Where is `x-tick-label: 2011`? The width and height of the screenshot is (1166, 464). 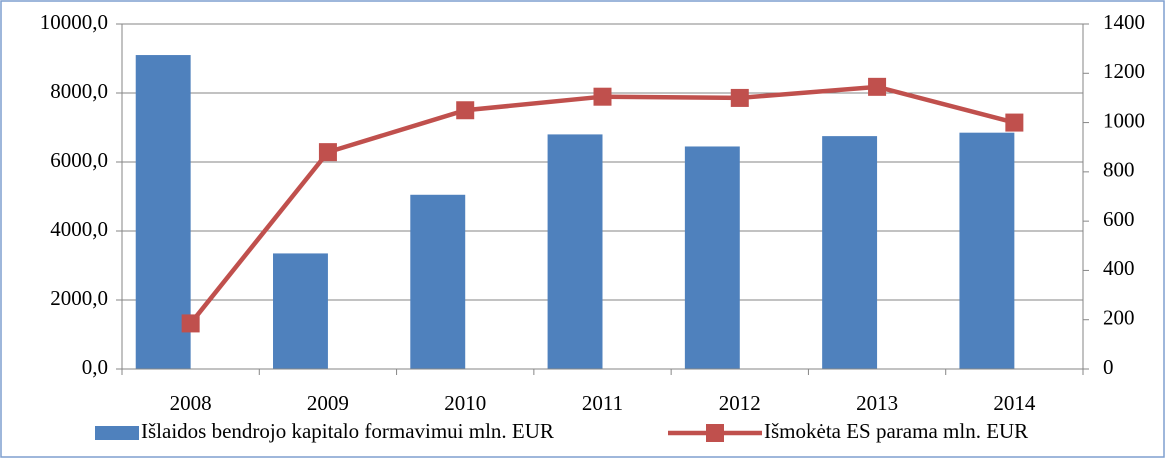
x-tick-label: 2011 is located at coordinates (602, 403).